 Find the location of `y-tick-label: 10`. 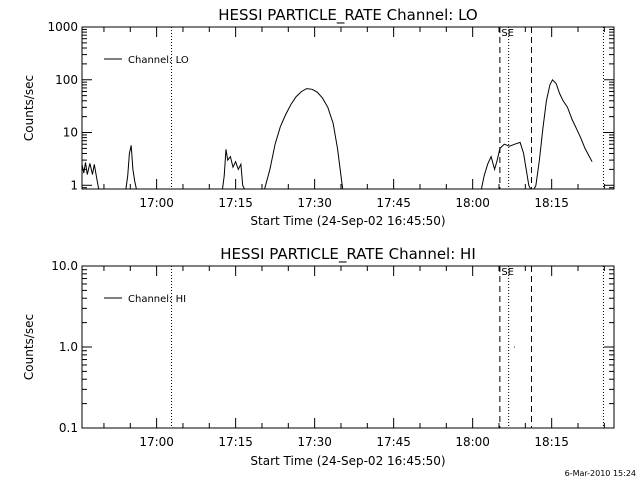

y-tick-label: 10 is located at coordinates (70, 133).